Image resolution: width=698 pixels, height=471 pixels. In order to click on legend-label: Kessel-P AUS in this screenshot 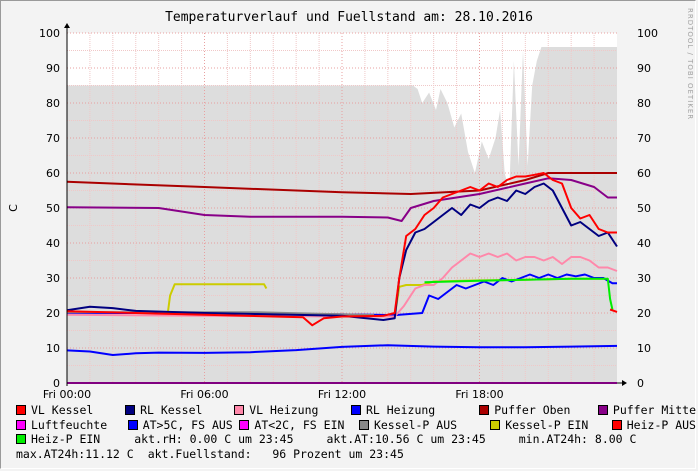, I will do `click(415, 424)`.